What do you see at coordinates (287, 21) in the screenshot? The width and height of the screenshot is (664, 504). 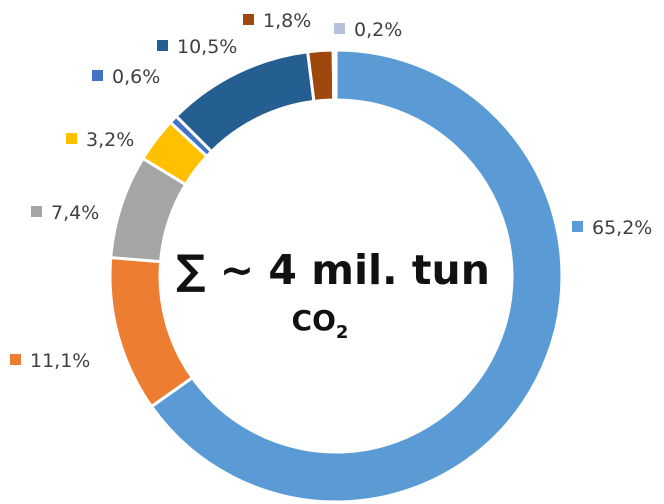 I see `data-label-text-7: 1,8%` at bounding box center [287, 21].